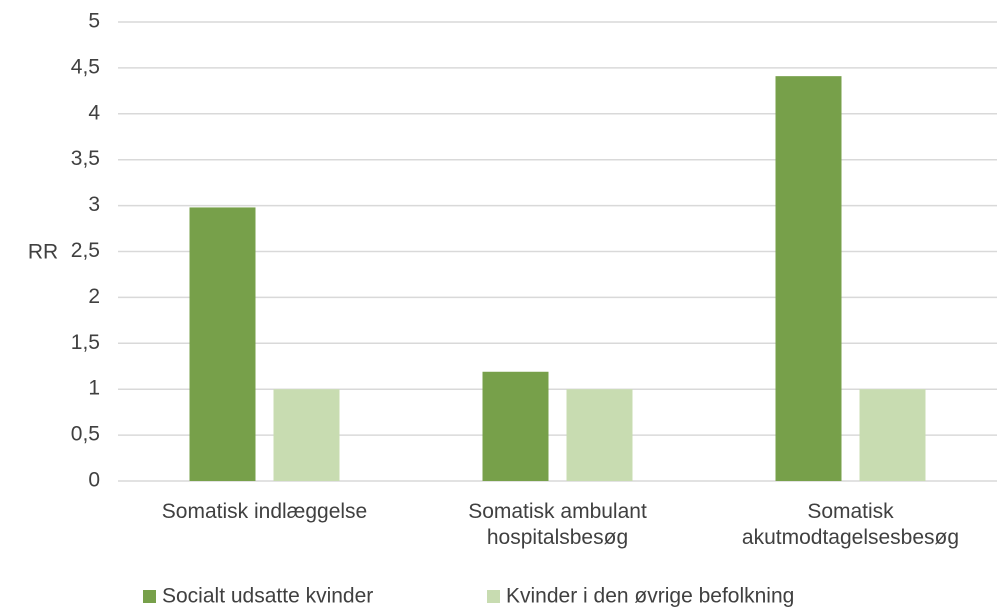 The image size is (997, 612). I want to click on y-tick-label: 5, so click(94, 21).